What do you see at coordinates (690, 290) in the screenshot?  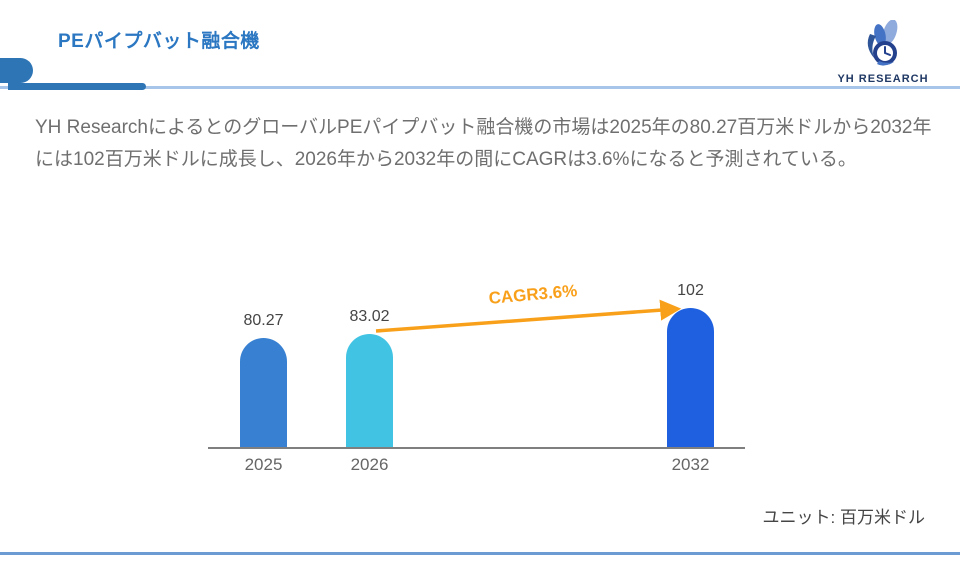 I see `bar-value-label: 102` at bounding box center [690, 290].